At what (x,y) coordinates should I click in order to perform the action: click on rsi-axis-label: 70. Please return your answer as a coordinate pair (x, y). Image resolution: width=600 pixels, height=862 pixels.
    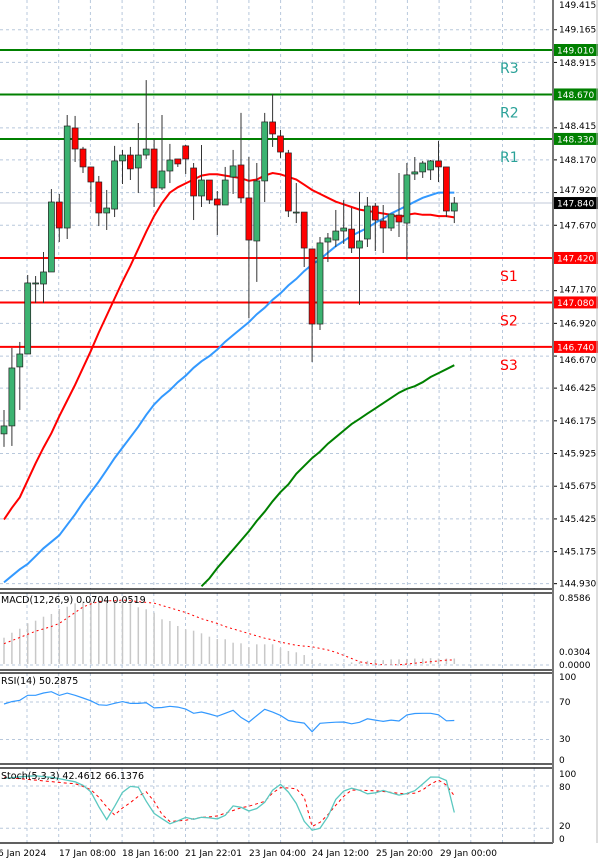
    Looking at the image, I should click on (565, 703).